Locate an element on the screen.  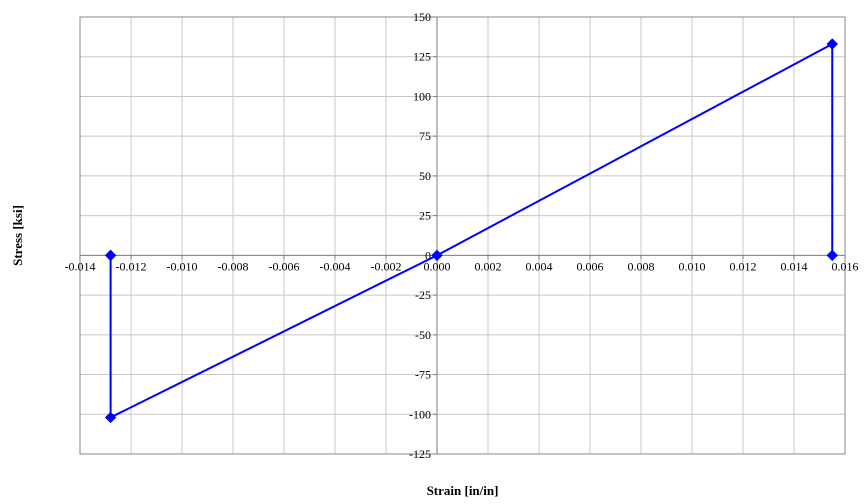
x-tick-label: -0.010 is located at coordinates (182, 266).